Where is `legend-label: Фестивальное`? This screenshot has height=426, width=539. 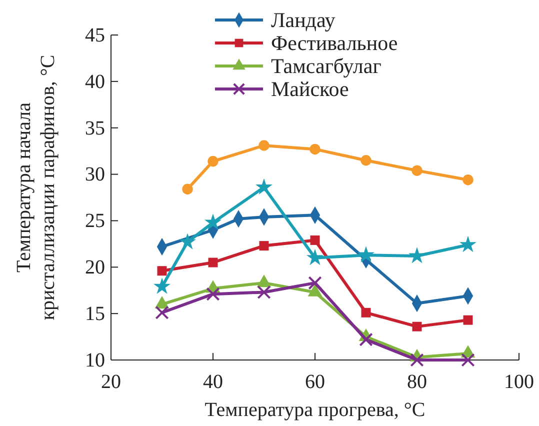
legend-label: Фестивальное is located at coordinates (334, 43).